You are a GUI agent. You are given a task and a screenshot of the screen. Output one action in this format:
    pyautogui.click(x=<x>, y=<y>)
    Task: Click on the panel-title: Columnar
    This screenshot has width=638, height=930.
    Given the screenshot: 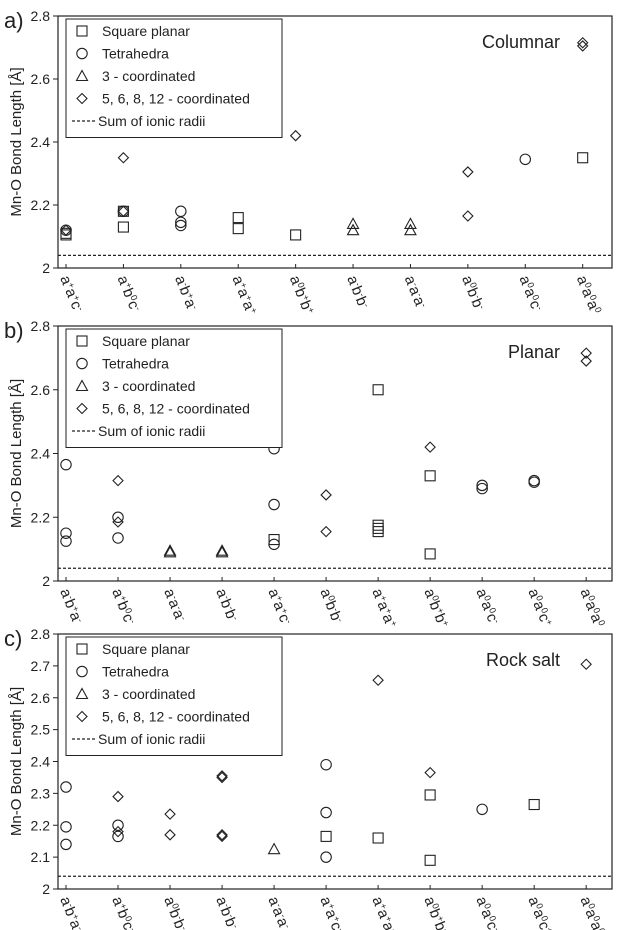 What is the action you would take?
    pyautogui.click(x=521, y=42)
    